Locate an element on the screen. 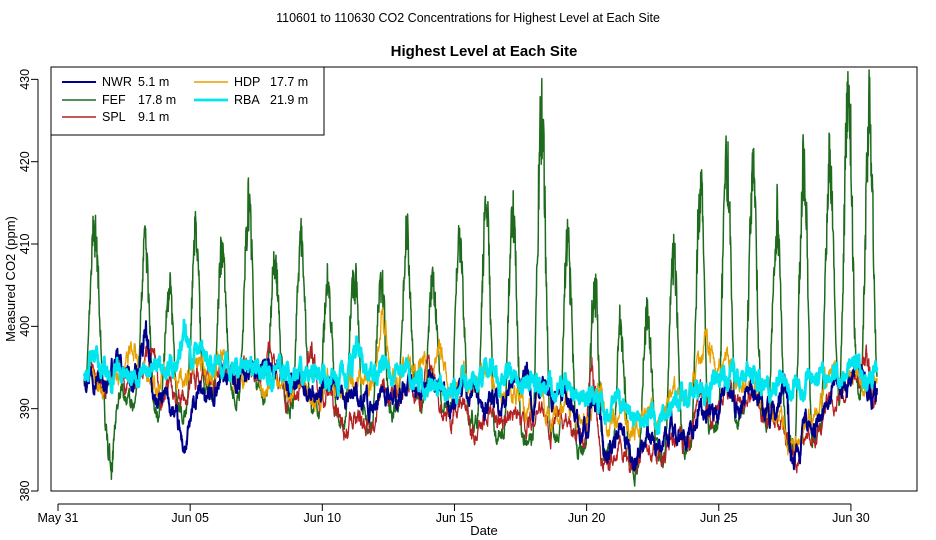 Image resolution: width=936 pixels, height=540 pixels. legend-box is located at coordinates (187, 101).